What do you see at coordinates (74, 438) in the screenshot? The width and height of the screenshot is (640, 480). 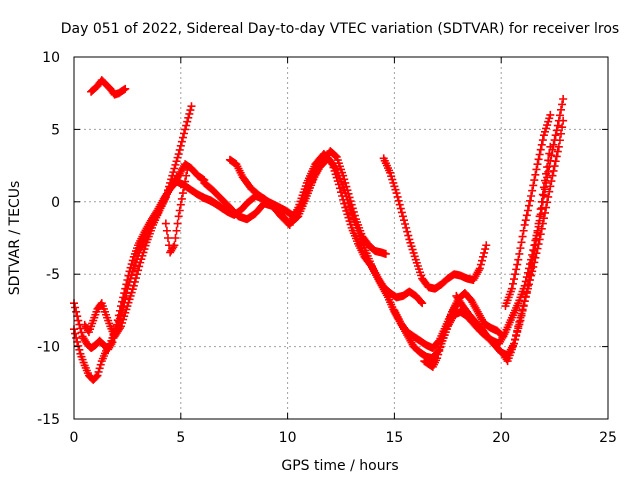 I see `x-tick-label: 0` at bounding box center [74, 438].